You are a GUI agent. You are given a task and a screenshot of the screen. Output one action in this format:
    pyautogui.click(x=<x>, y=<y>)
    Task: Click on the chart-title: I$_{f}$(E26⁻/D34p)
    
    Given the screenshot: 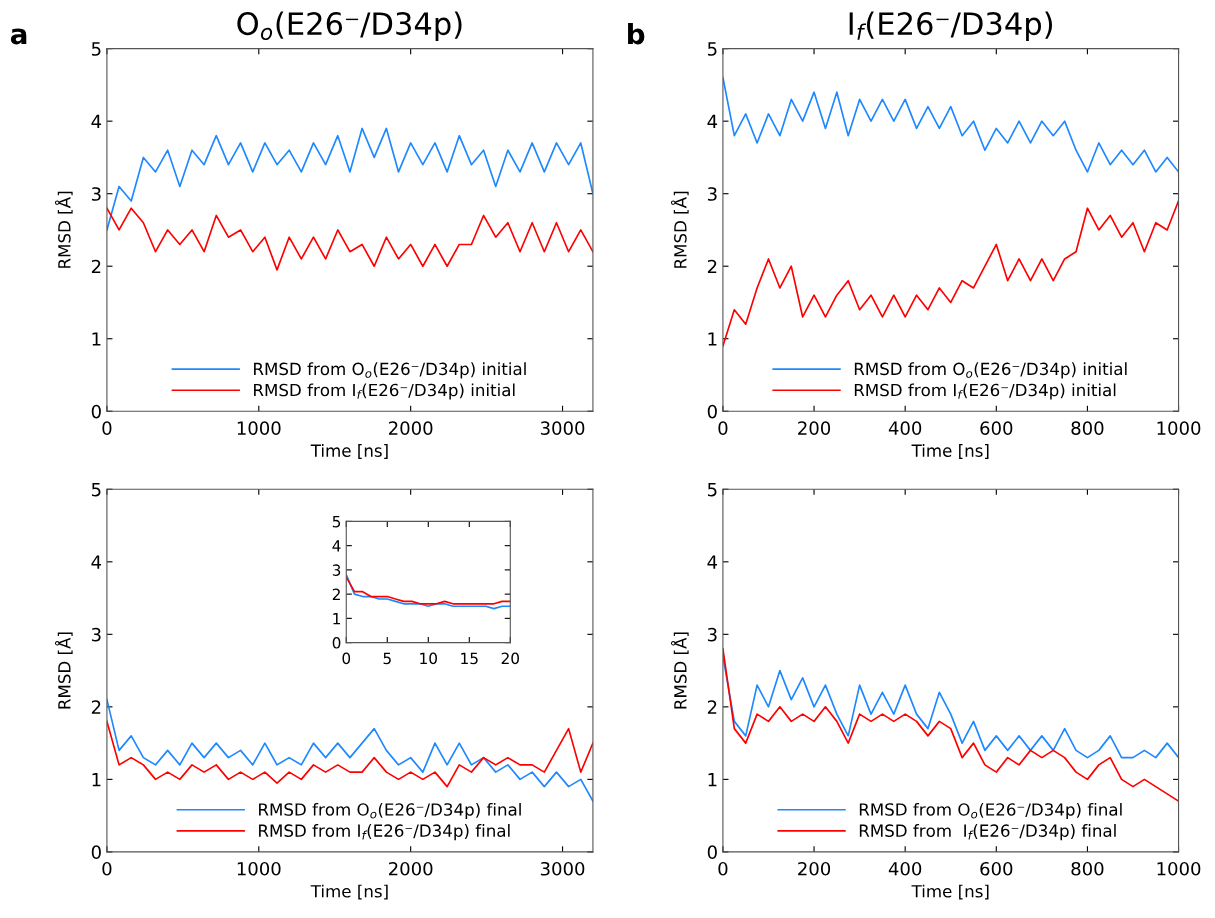 What is the action you would take?
    pyautogui.click(x=950, y=26)
    